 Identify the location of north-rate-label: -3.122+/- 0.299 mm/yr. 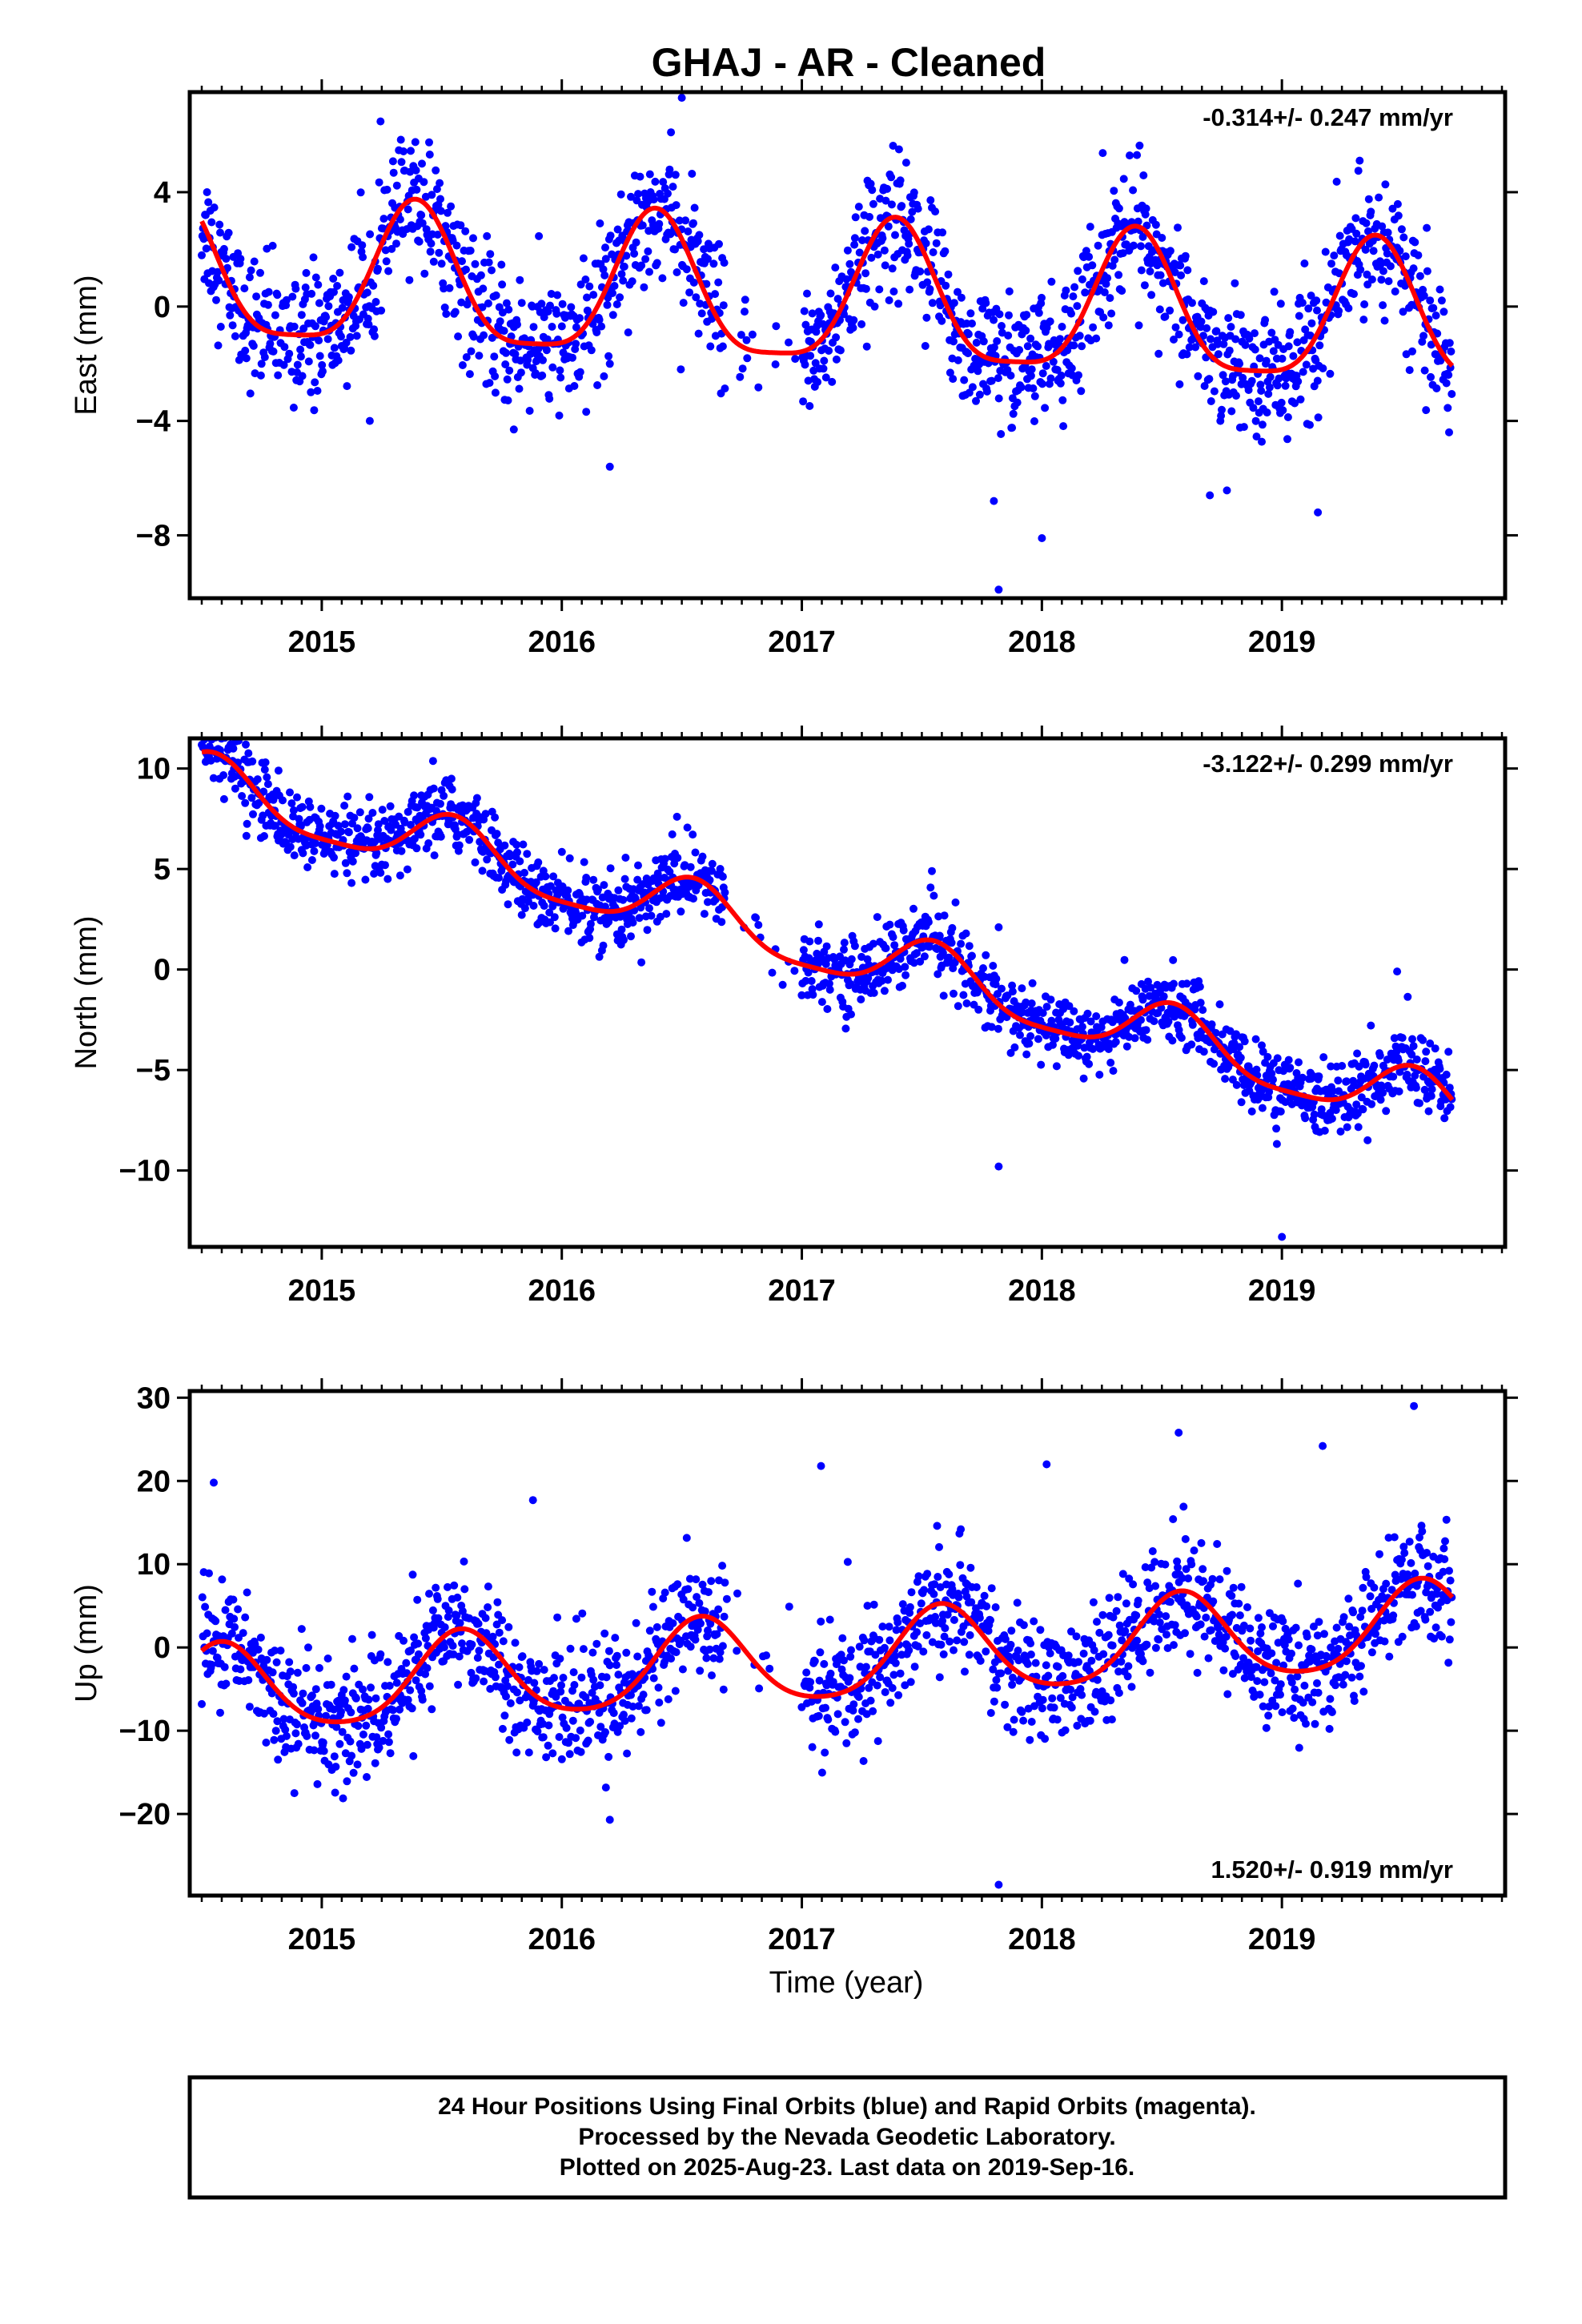
(1328, 764).